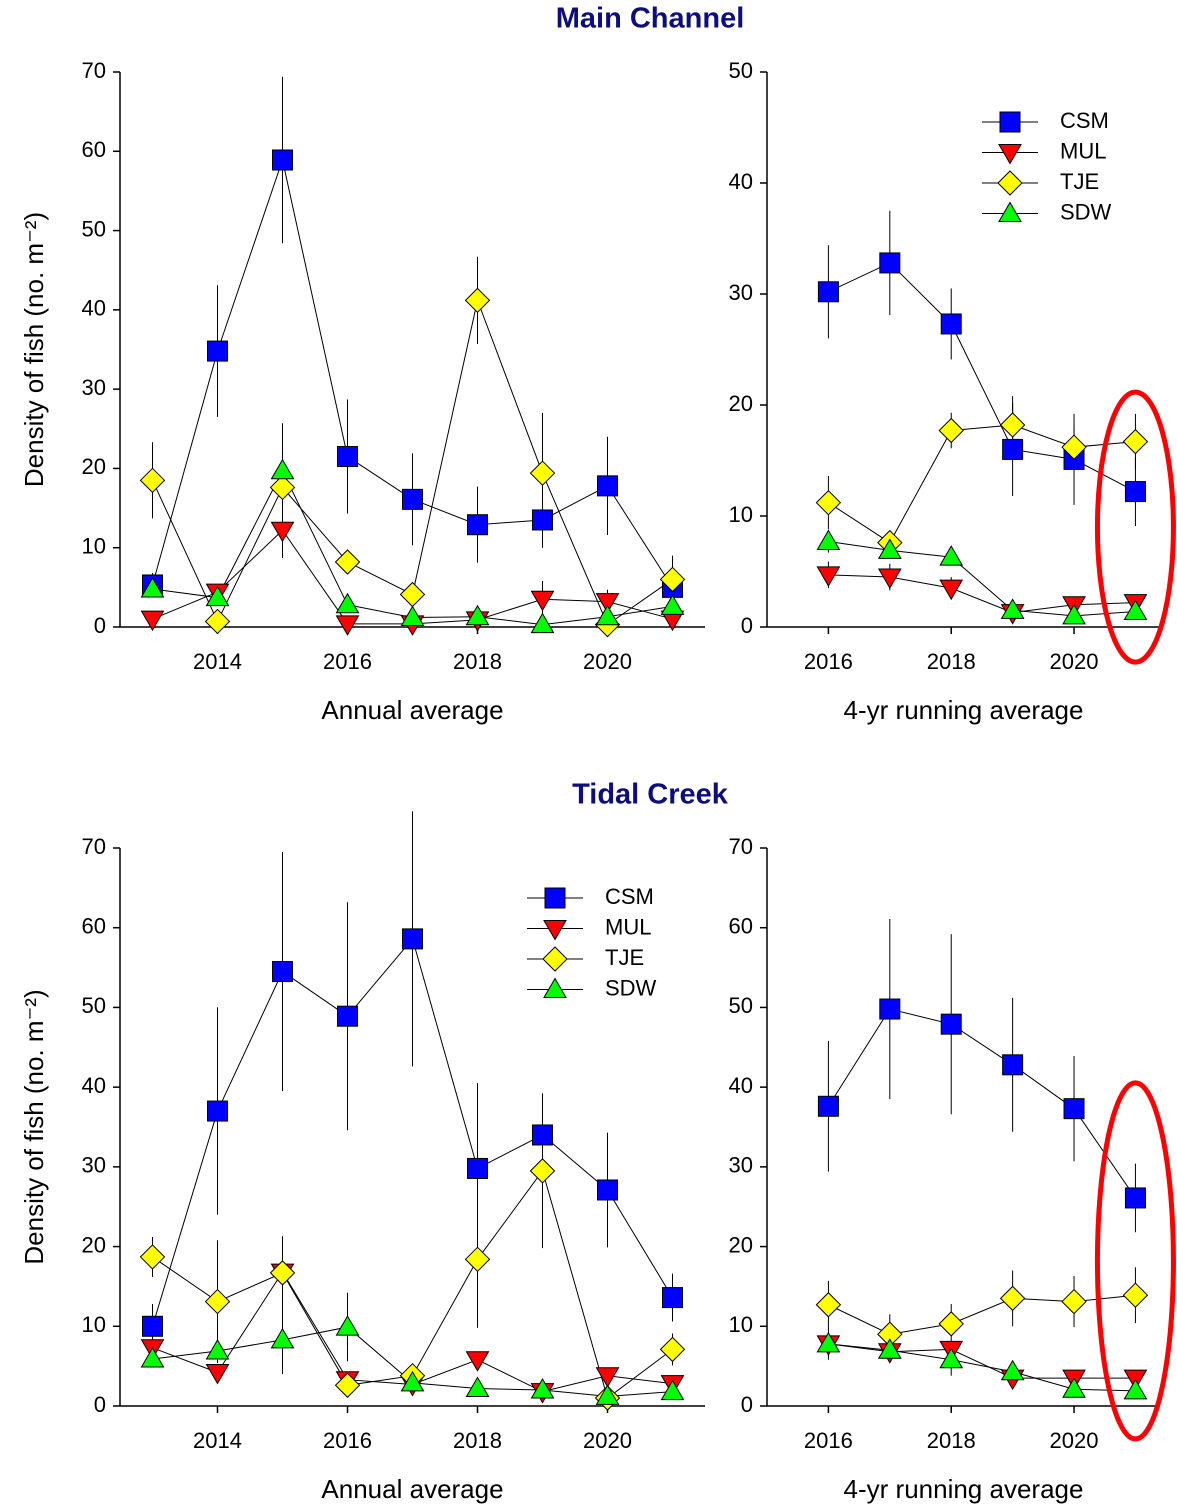 The width and height of the screenshot is (1177, 1506). Describe the element at coordinates (1086, 211) in the screenshot. I see `legend-label: SDW` at that location.